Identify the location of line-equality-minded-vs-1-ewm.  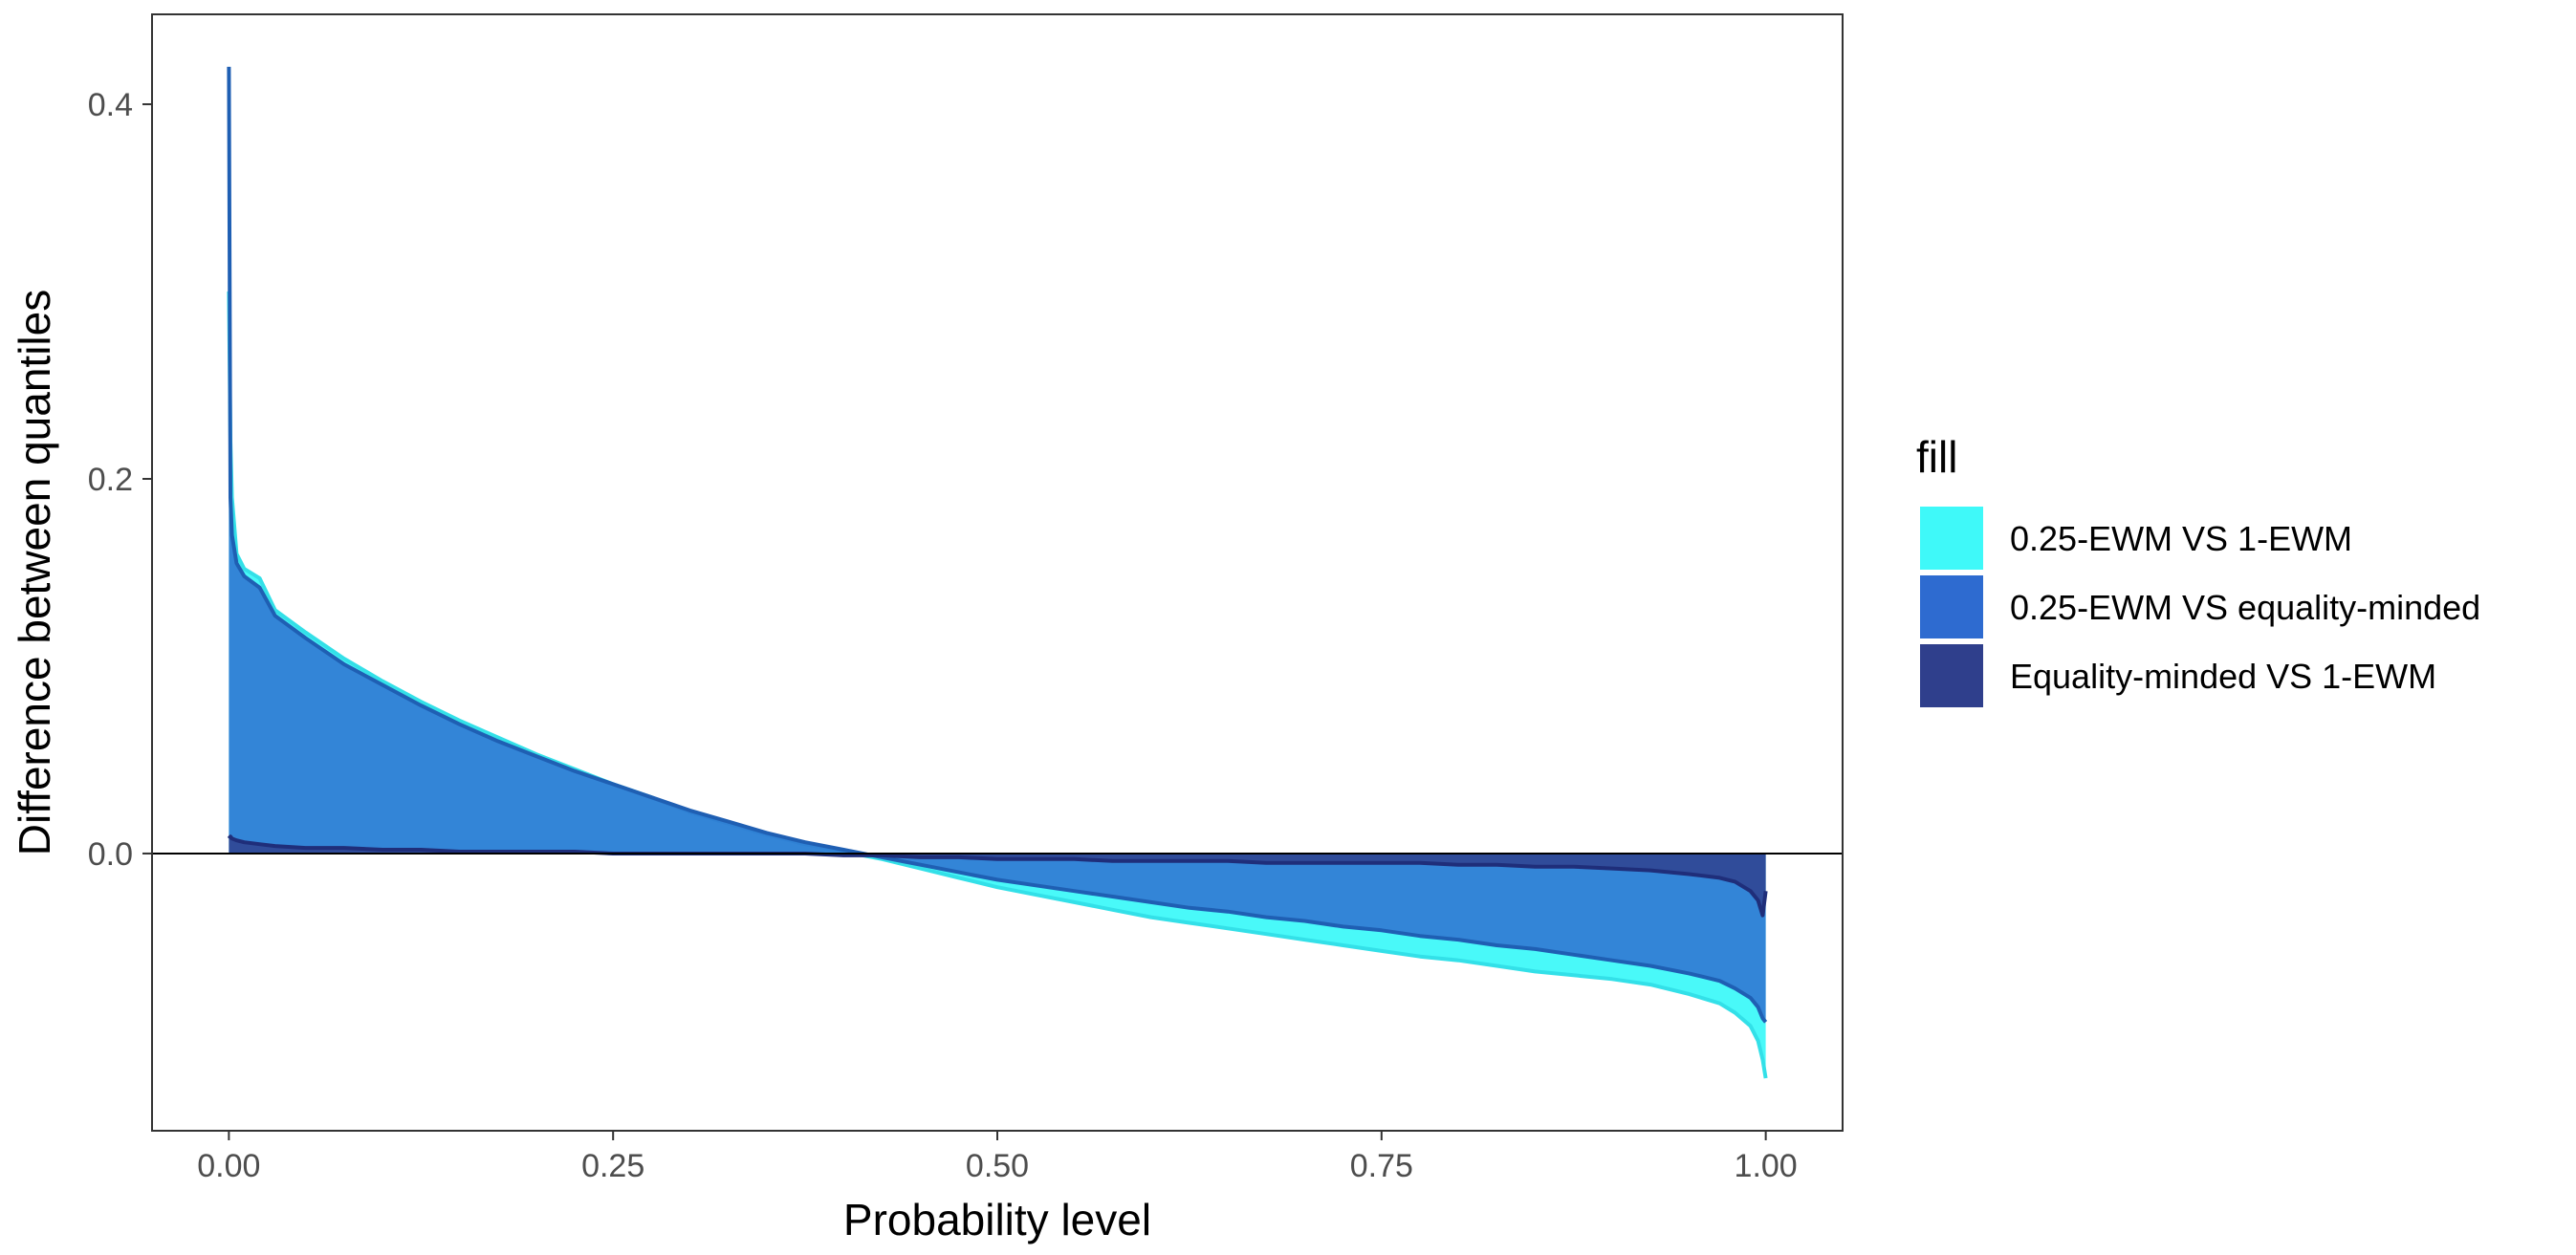
(997, 876).